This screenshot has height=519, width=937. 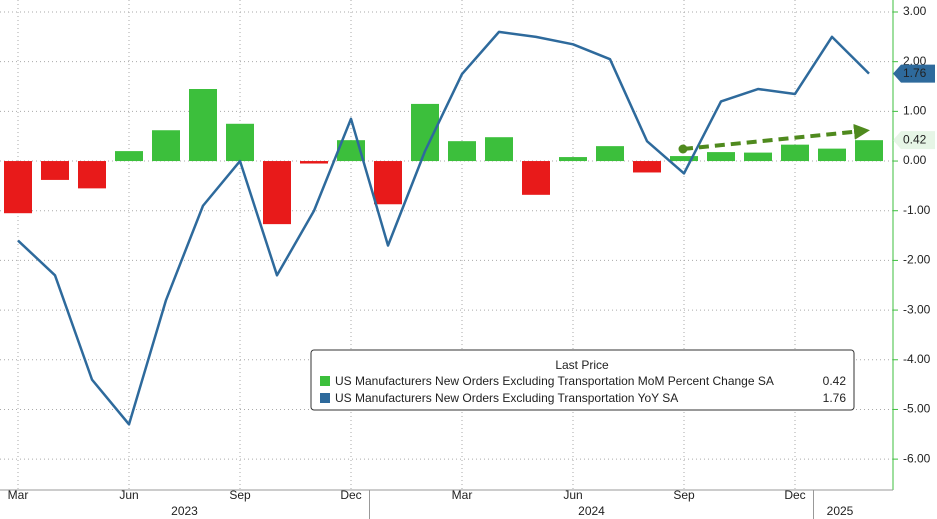 I want to click on y-tick-label: -3.00, so click(x=917, y=309).